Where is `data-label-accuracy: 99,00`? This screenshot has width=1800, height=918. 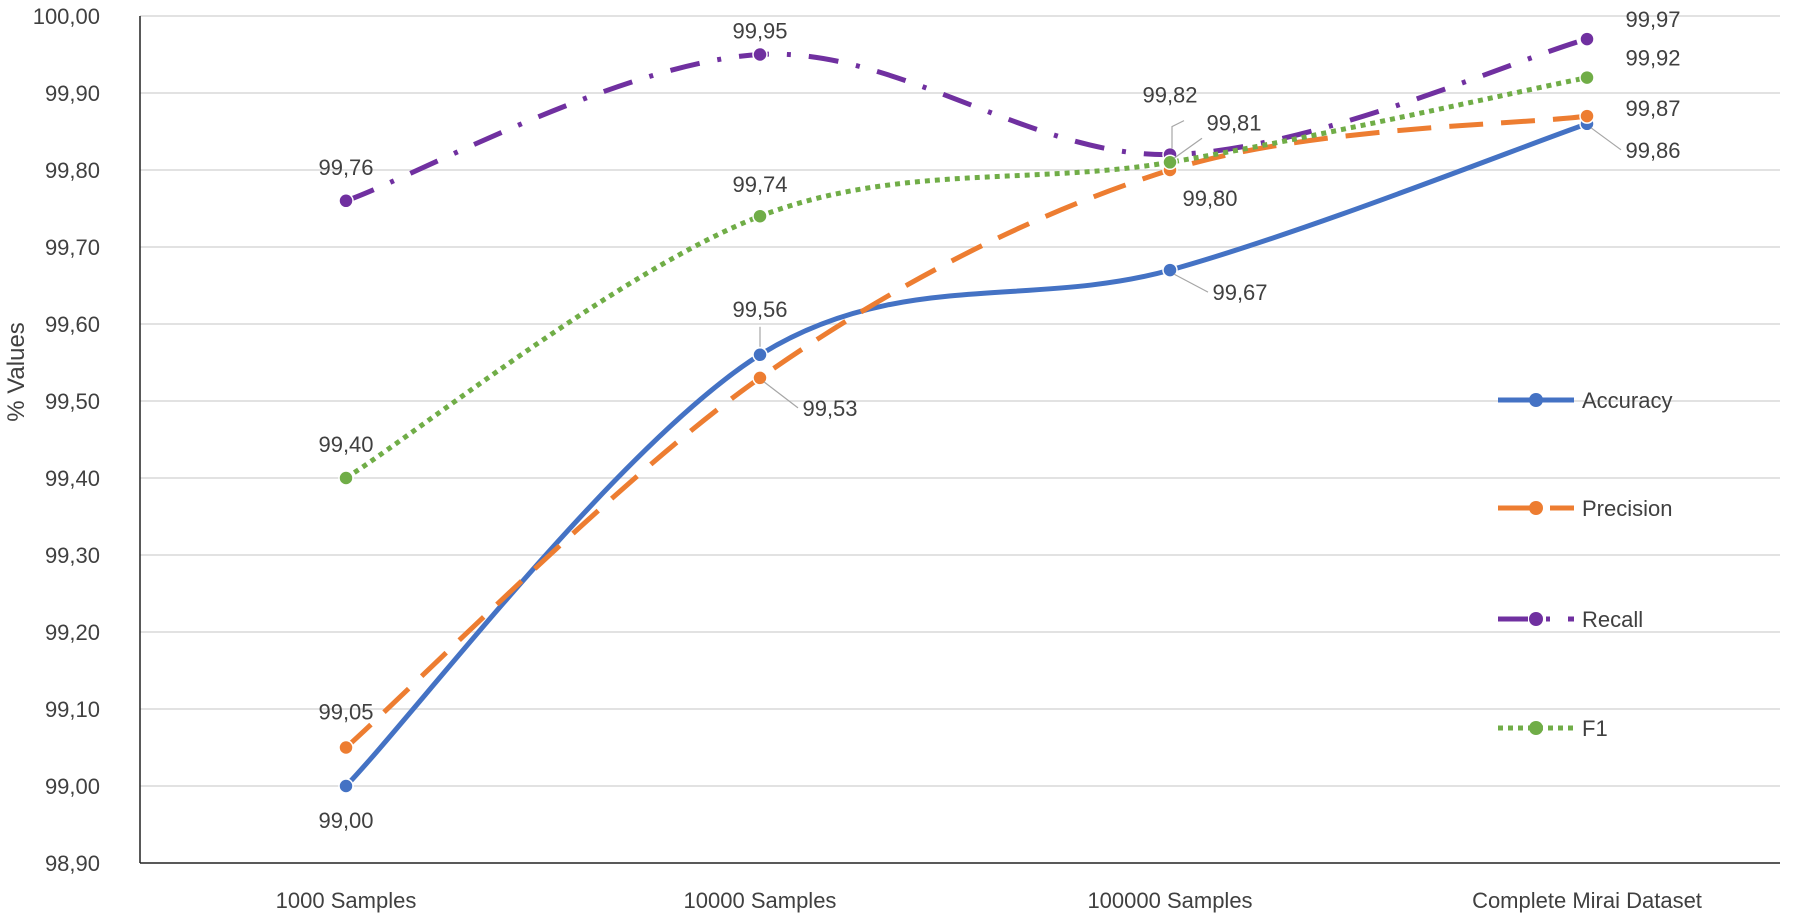 data-label-accuracy: 99,00 is located at coordinates (345, 820).